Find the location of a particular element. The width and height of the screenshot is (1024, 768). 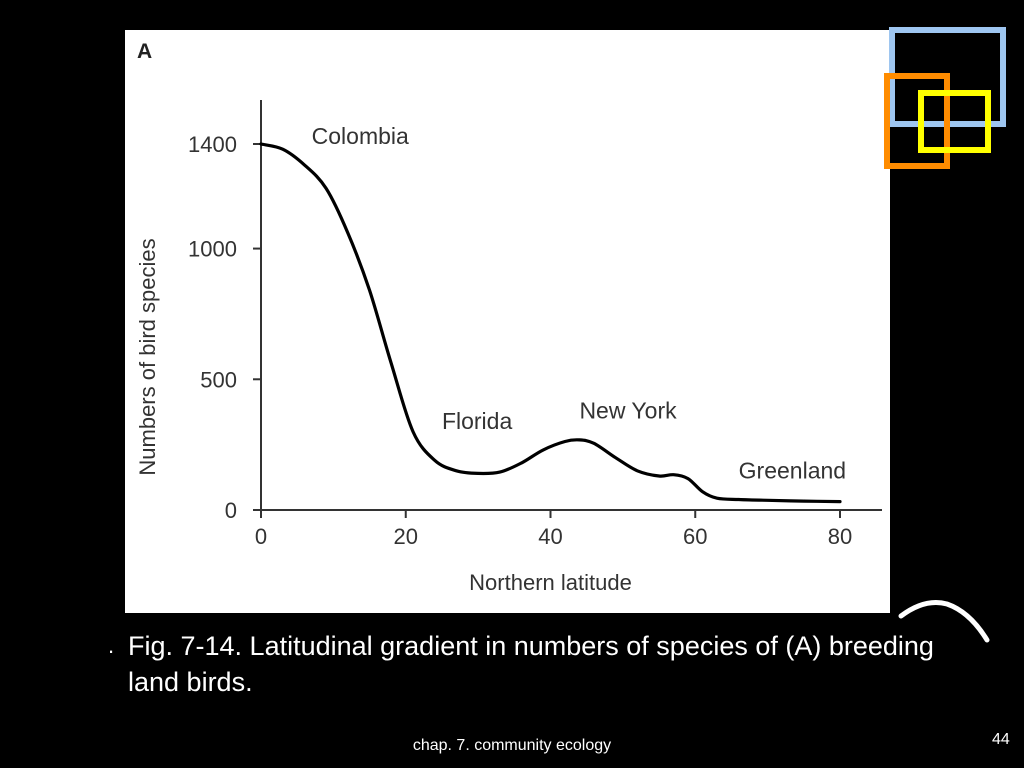

page-number: 44 is located at coordinates (1001, 739).